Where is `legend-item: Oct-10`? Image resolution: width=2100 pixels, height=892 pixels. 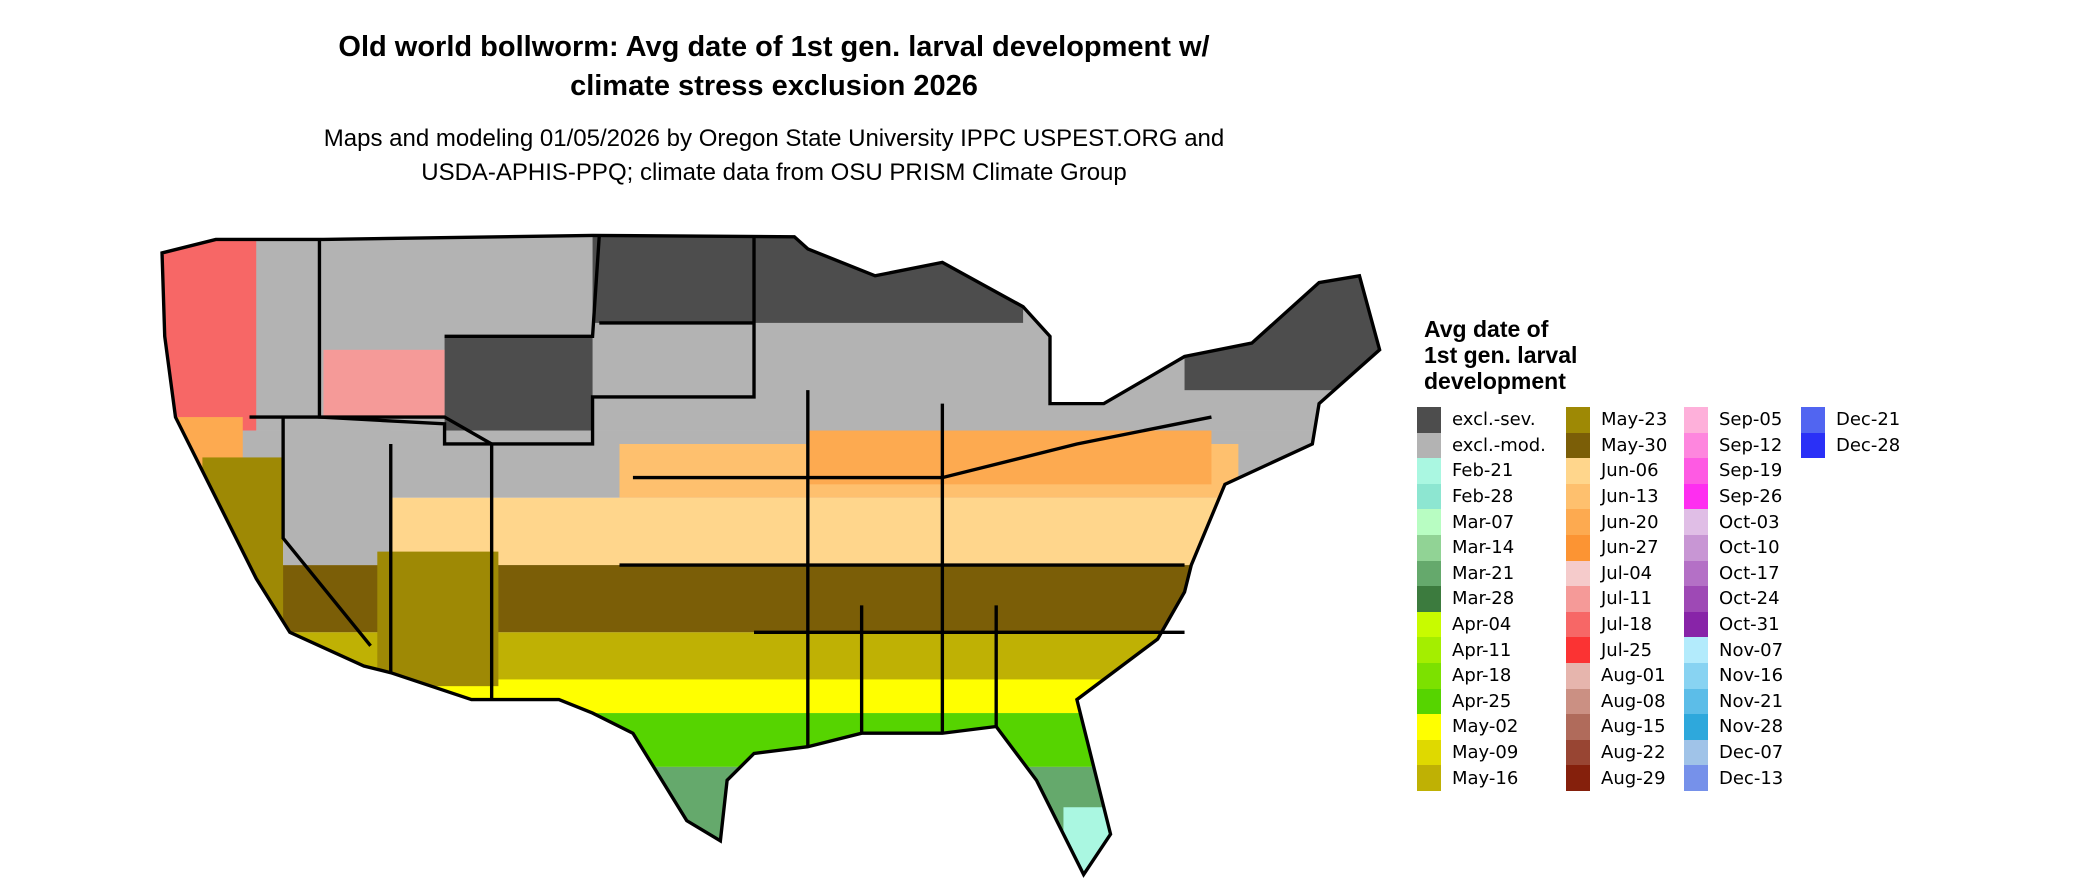 legend-item: Oct-10 is located at coordinates (1733, 547).